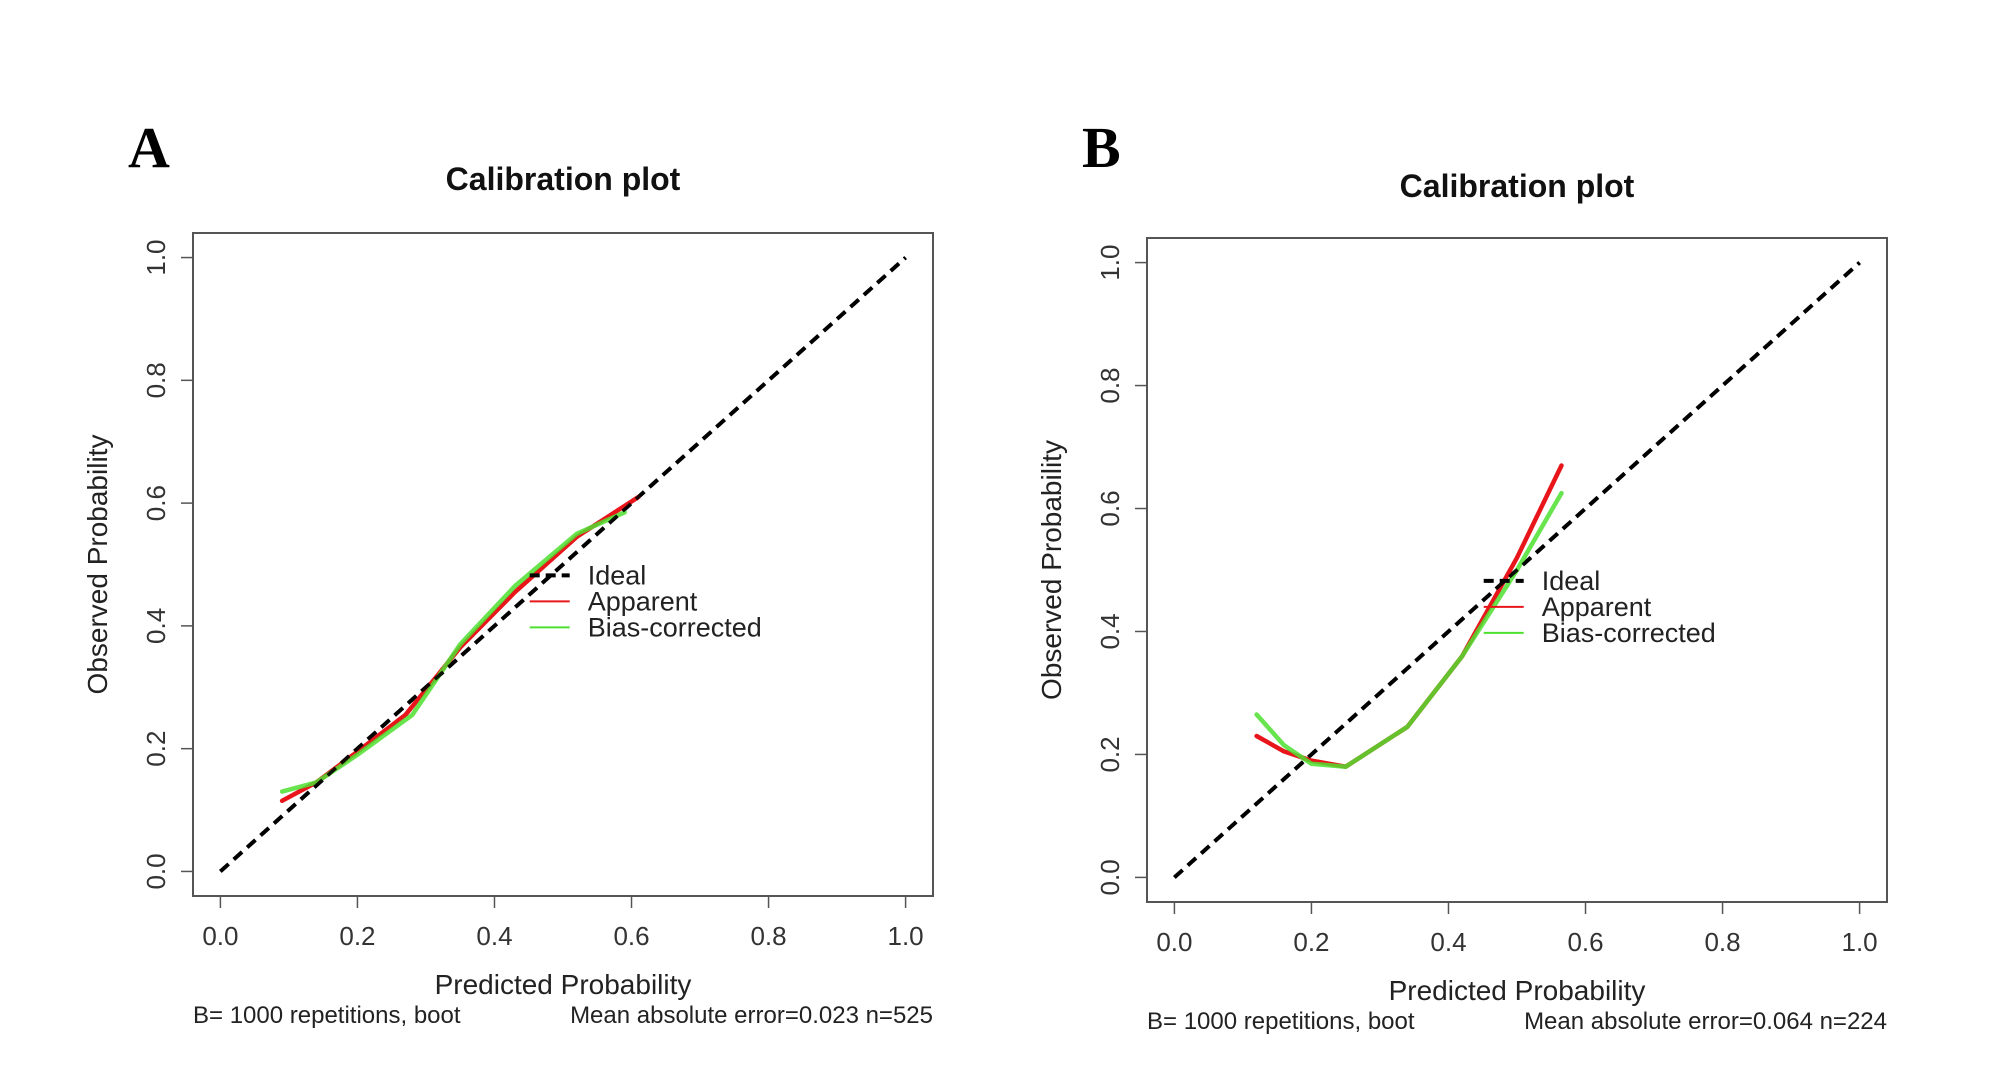 The image size is (2008, 1088). I want to click on panel-letter: A, so click(149, 147).